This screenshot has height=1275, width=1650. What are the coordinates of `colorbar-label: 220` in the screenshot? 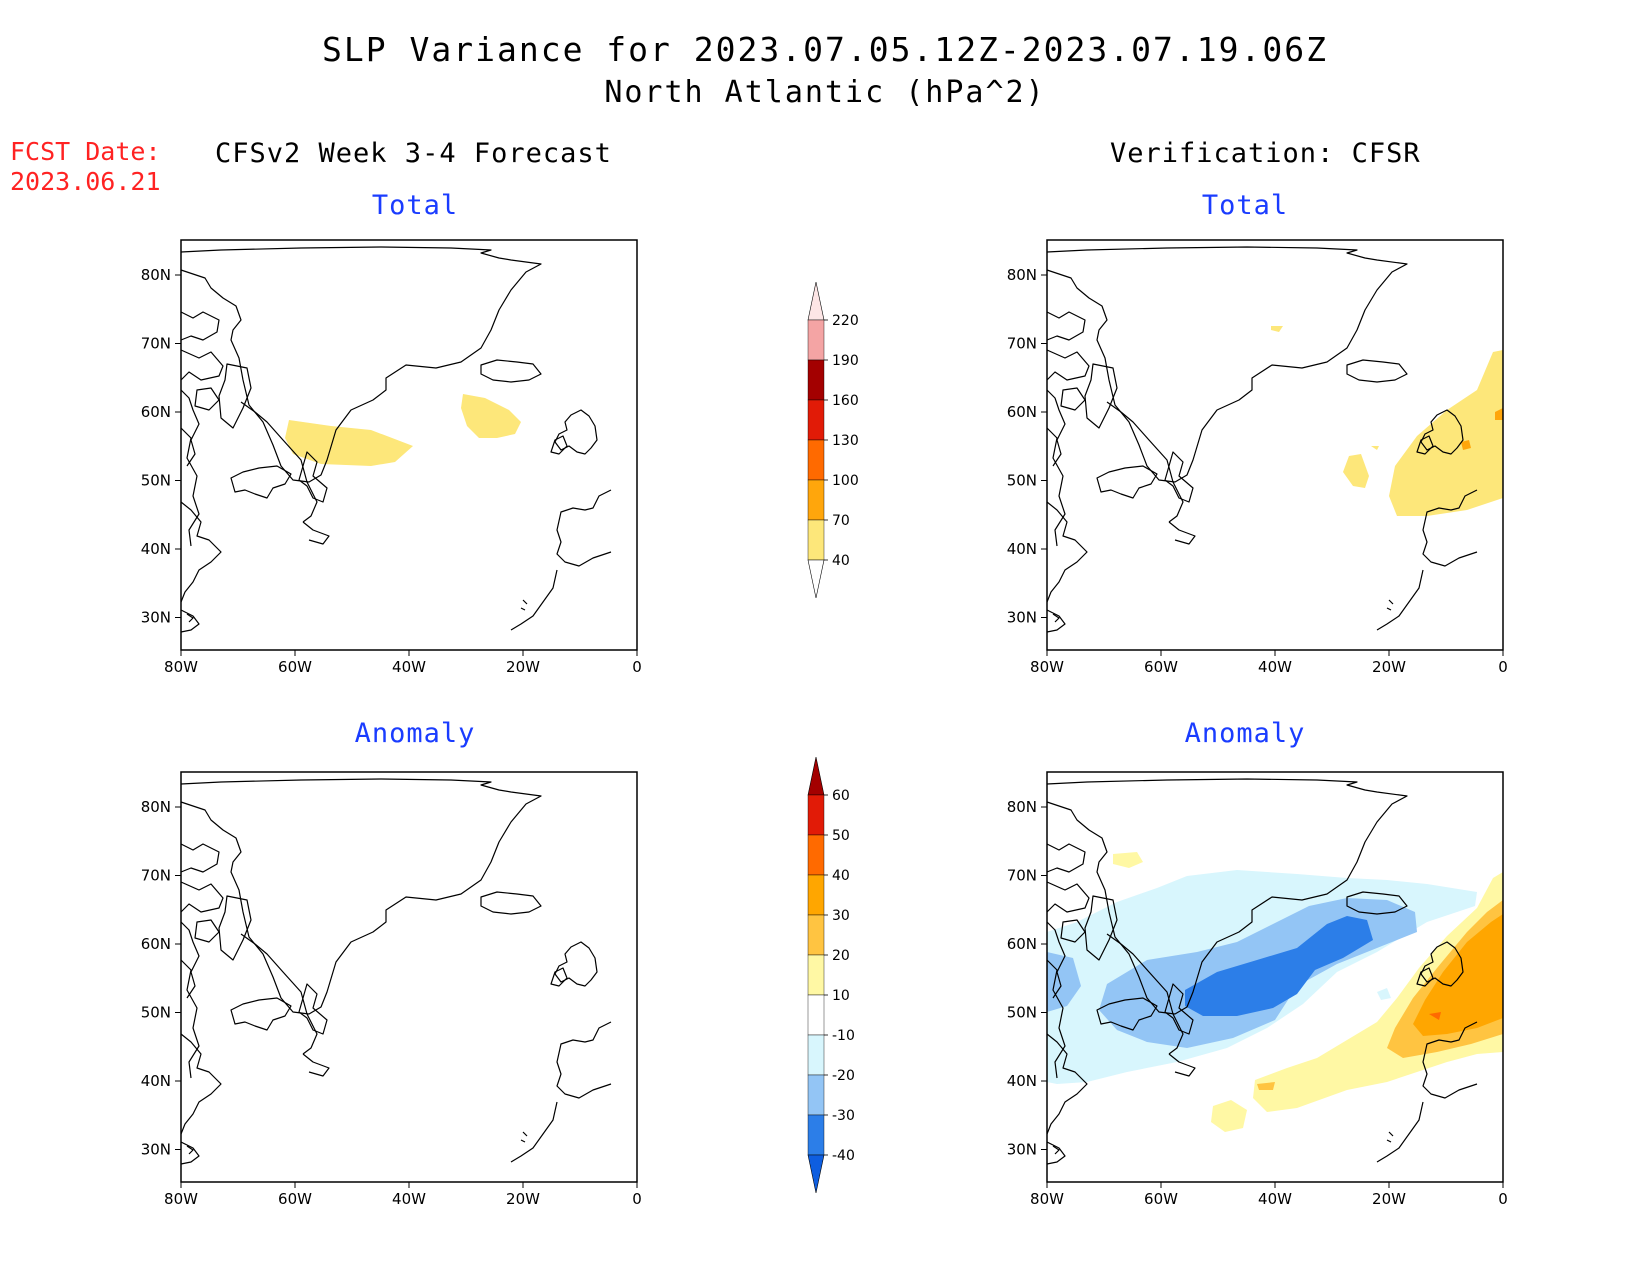 It's located at (845, 321).